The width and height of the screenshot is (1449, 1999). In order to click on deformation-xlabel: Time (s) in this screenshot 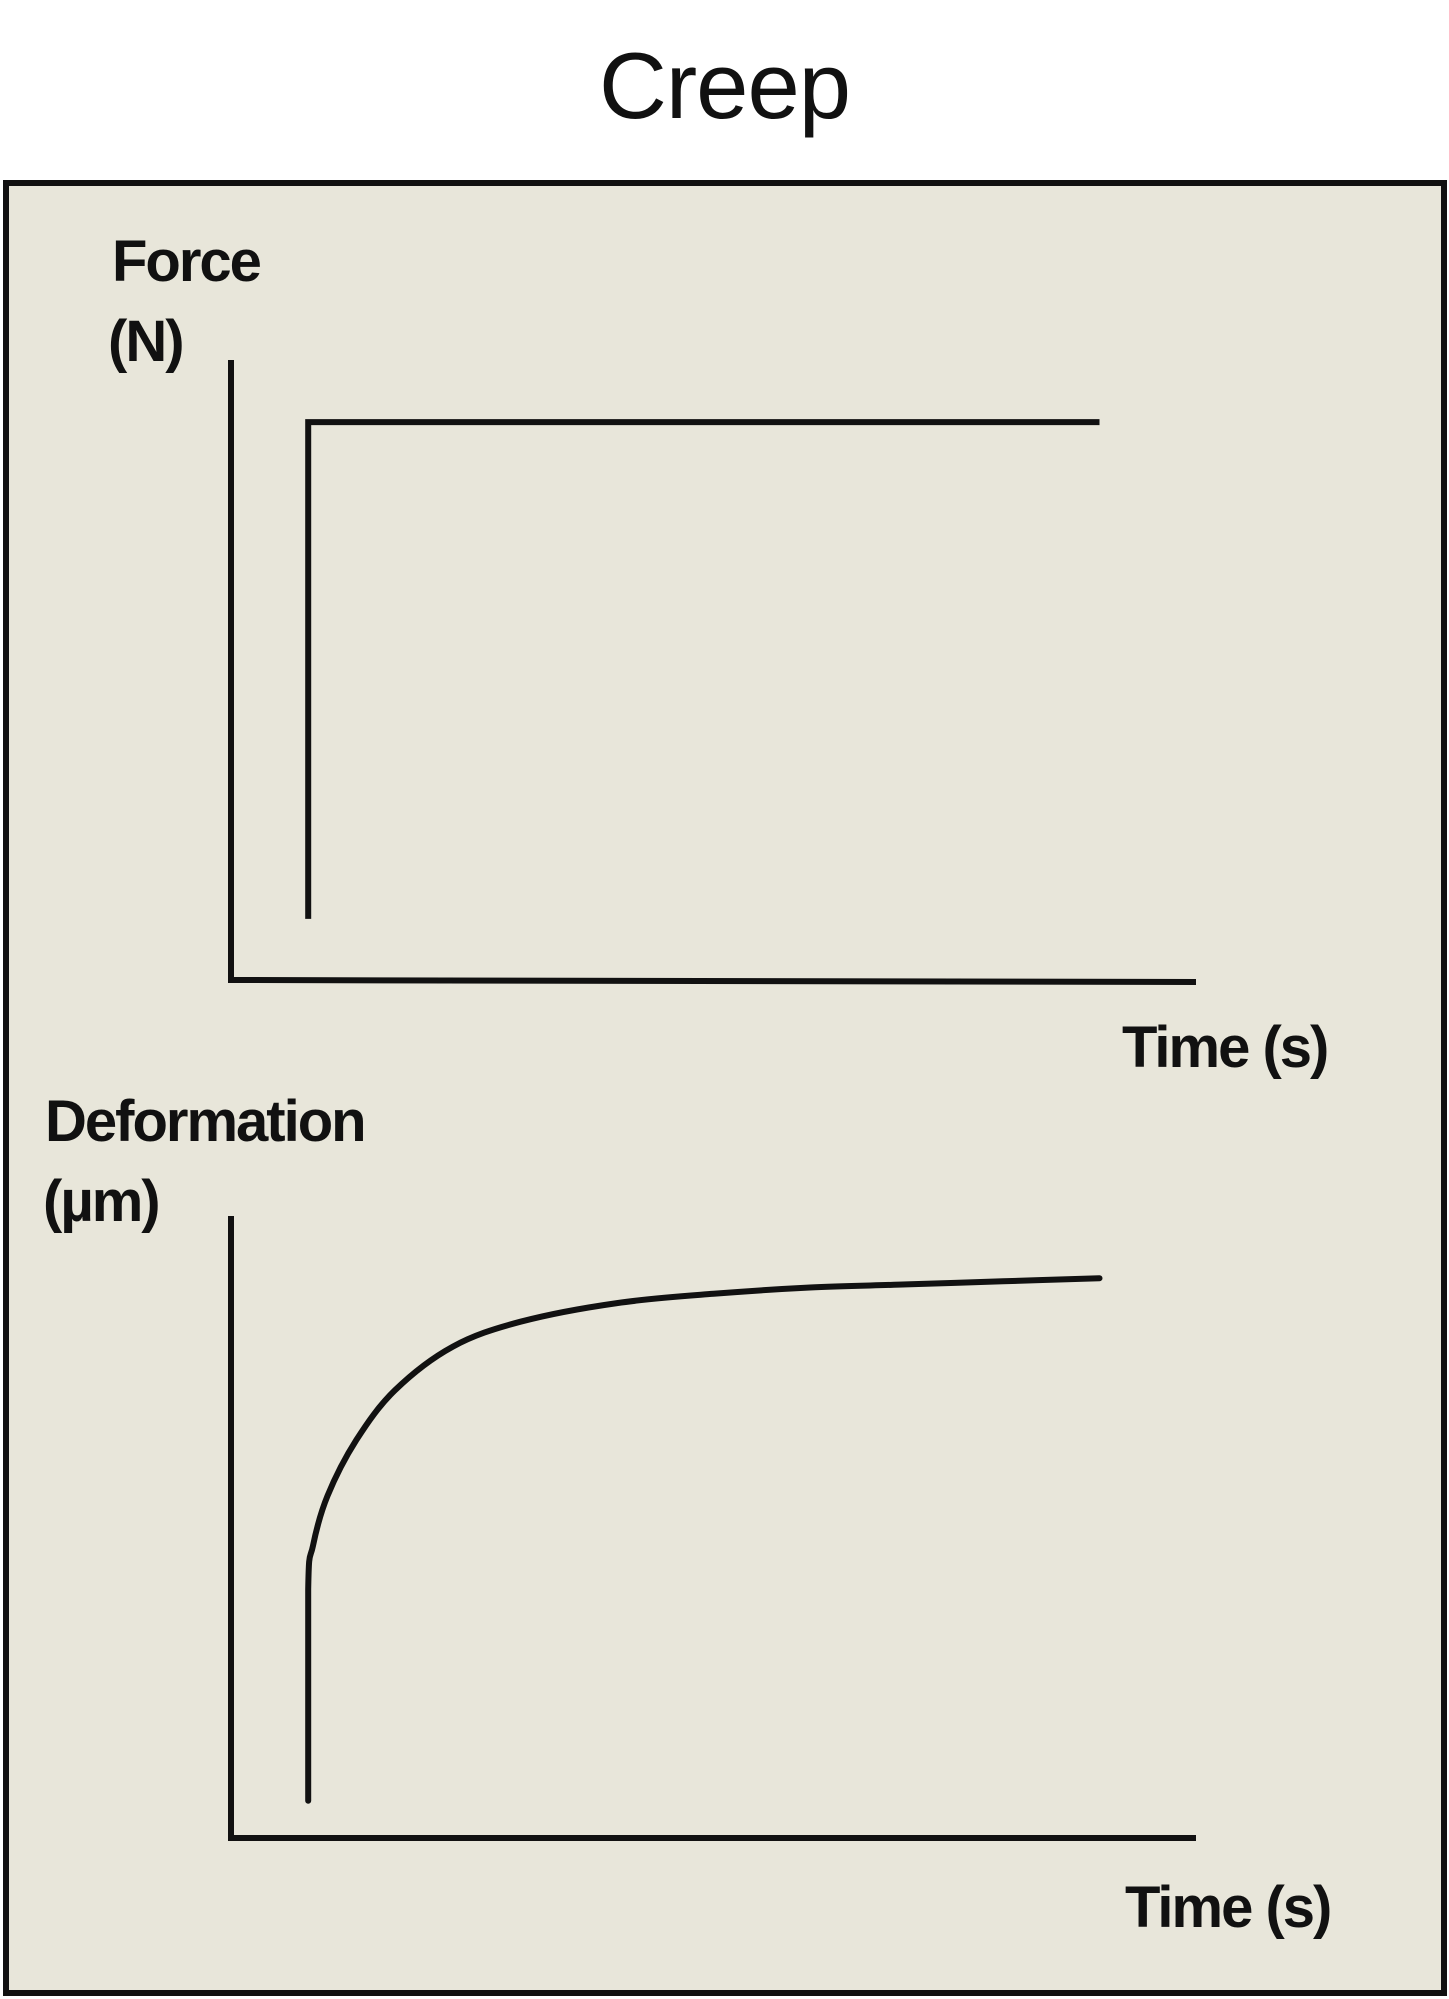, I will do `click(1227, 1907)`.